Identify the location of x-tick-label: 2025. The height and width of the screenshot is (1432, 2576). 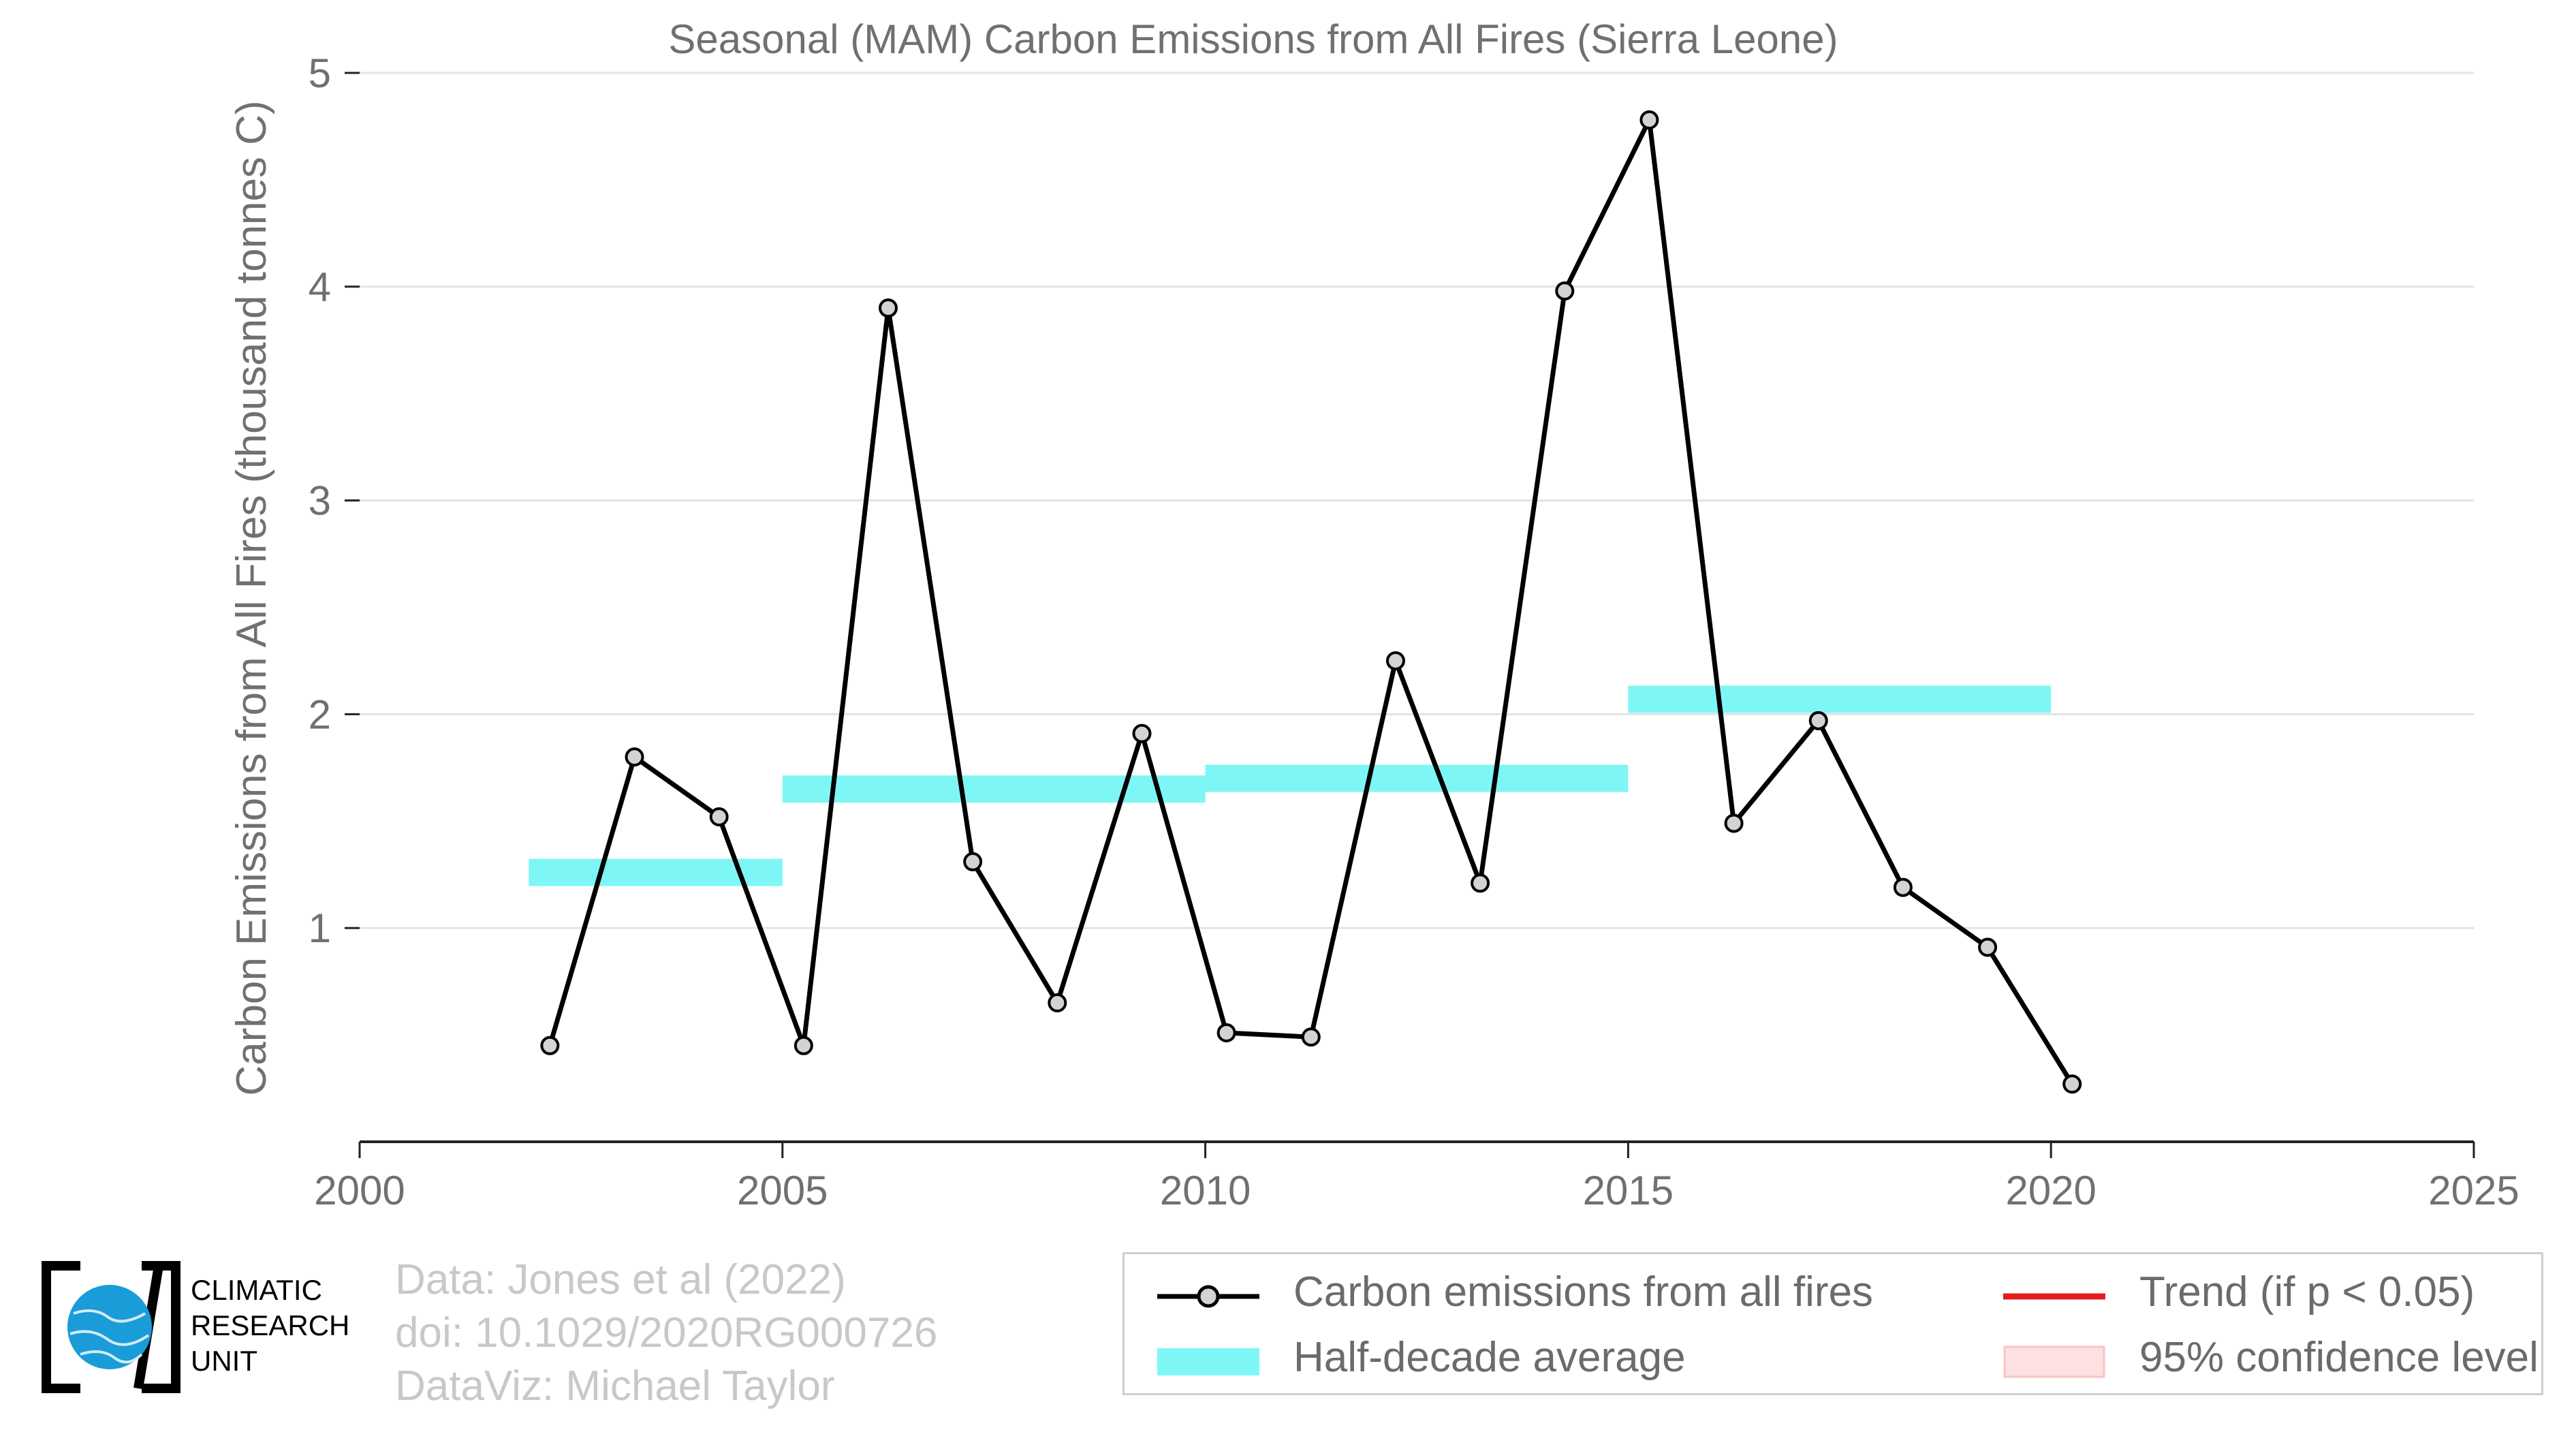
(2473, 1190).